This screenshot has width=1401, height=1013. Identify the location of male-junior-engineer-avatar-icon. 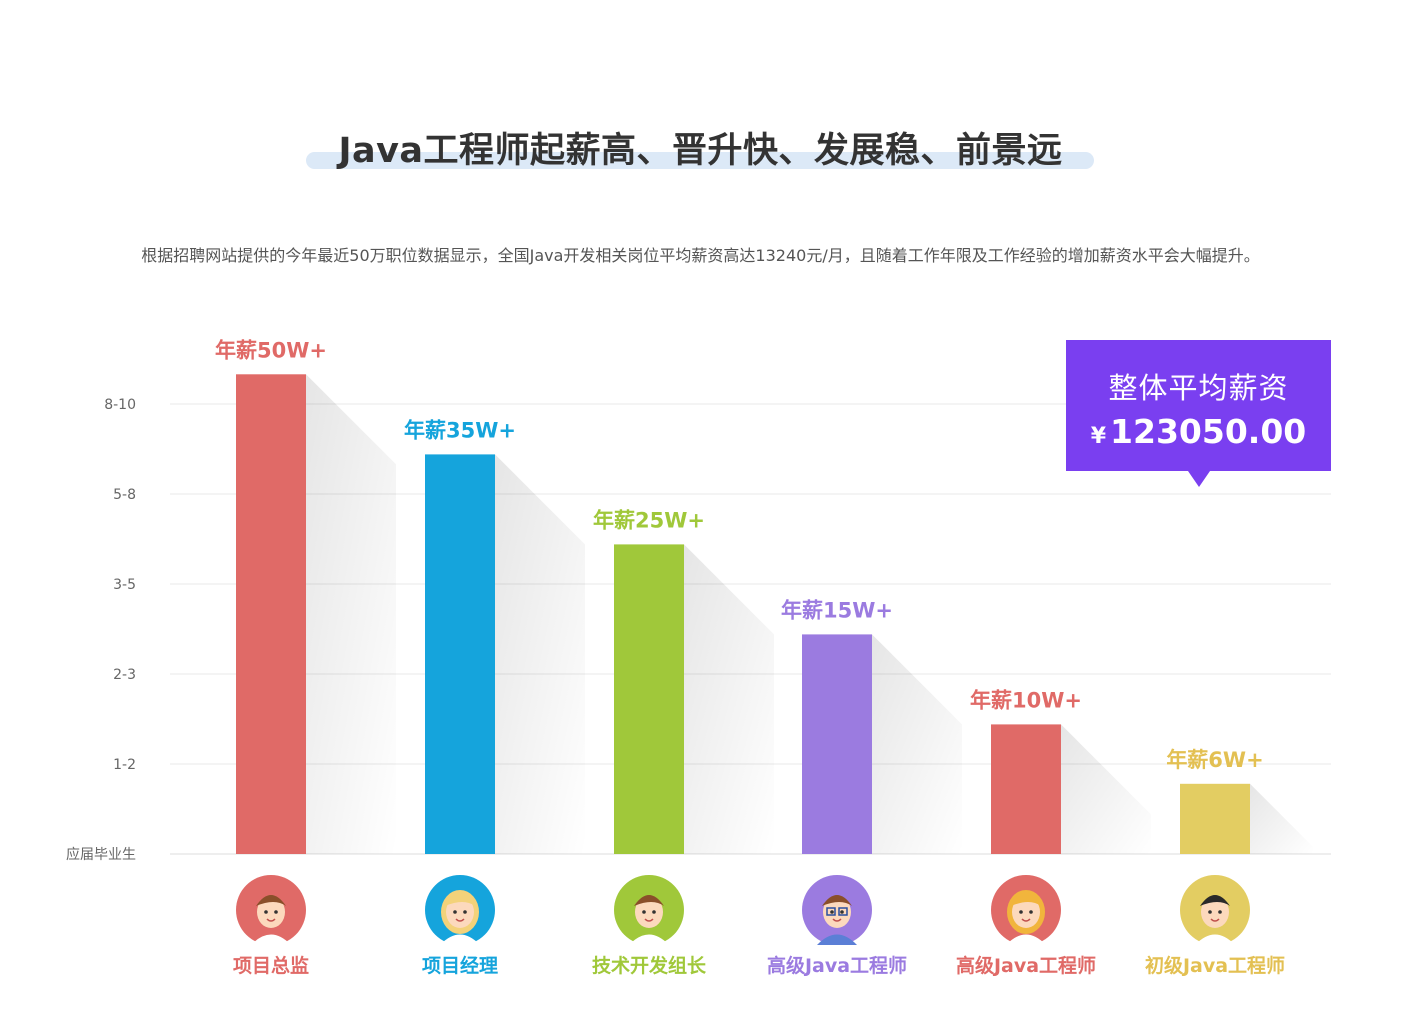
(1215, 910).